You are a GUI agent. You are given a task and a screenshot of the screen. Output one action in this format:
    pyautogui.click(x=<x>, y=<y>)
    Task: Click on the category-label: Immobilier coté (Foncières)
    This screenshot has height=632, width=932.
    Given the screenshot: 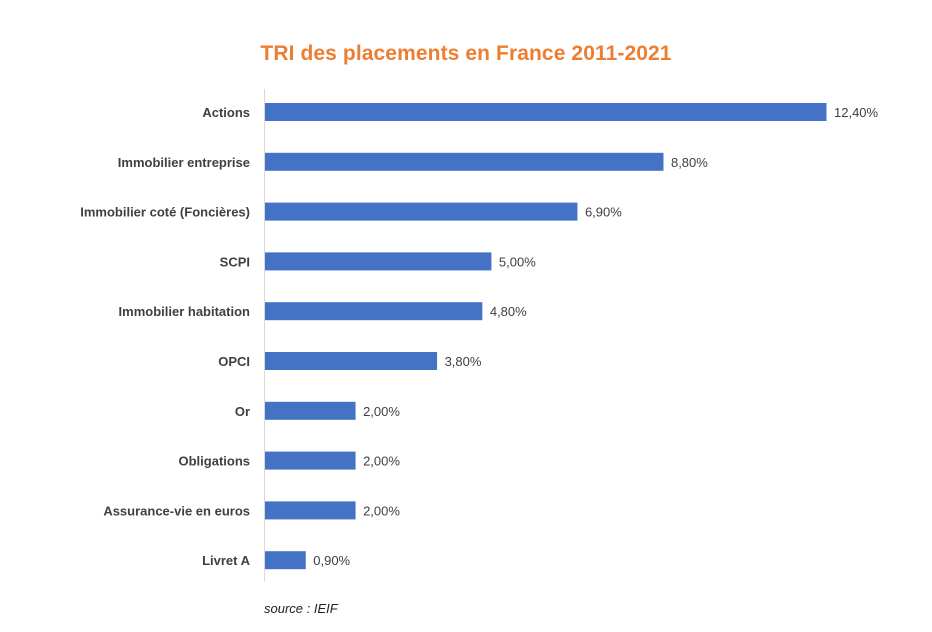 What is the action you would take?
    pyautogui.click(x=165, y=212)
    